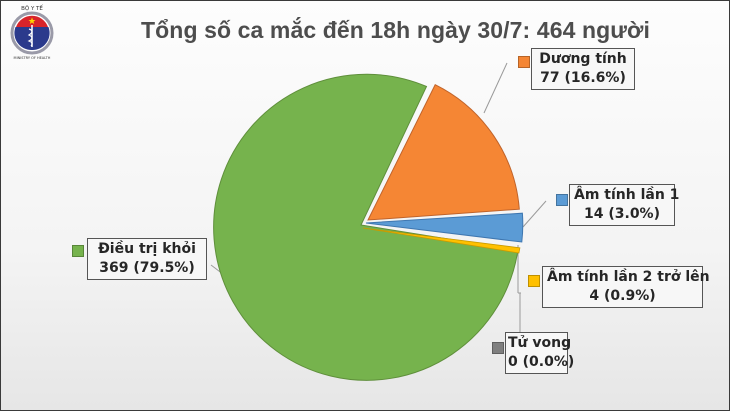 The image size is (730, 411). Describe the element at coordinates (583, 78) in the screenshot. I see `label-value: 77 (16.6%)` at that location.